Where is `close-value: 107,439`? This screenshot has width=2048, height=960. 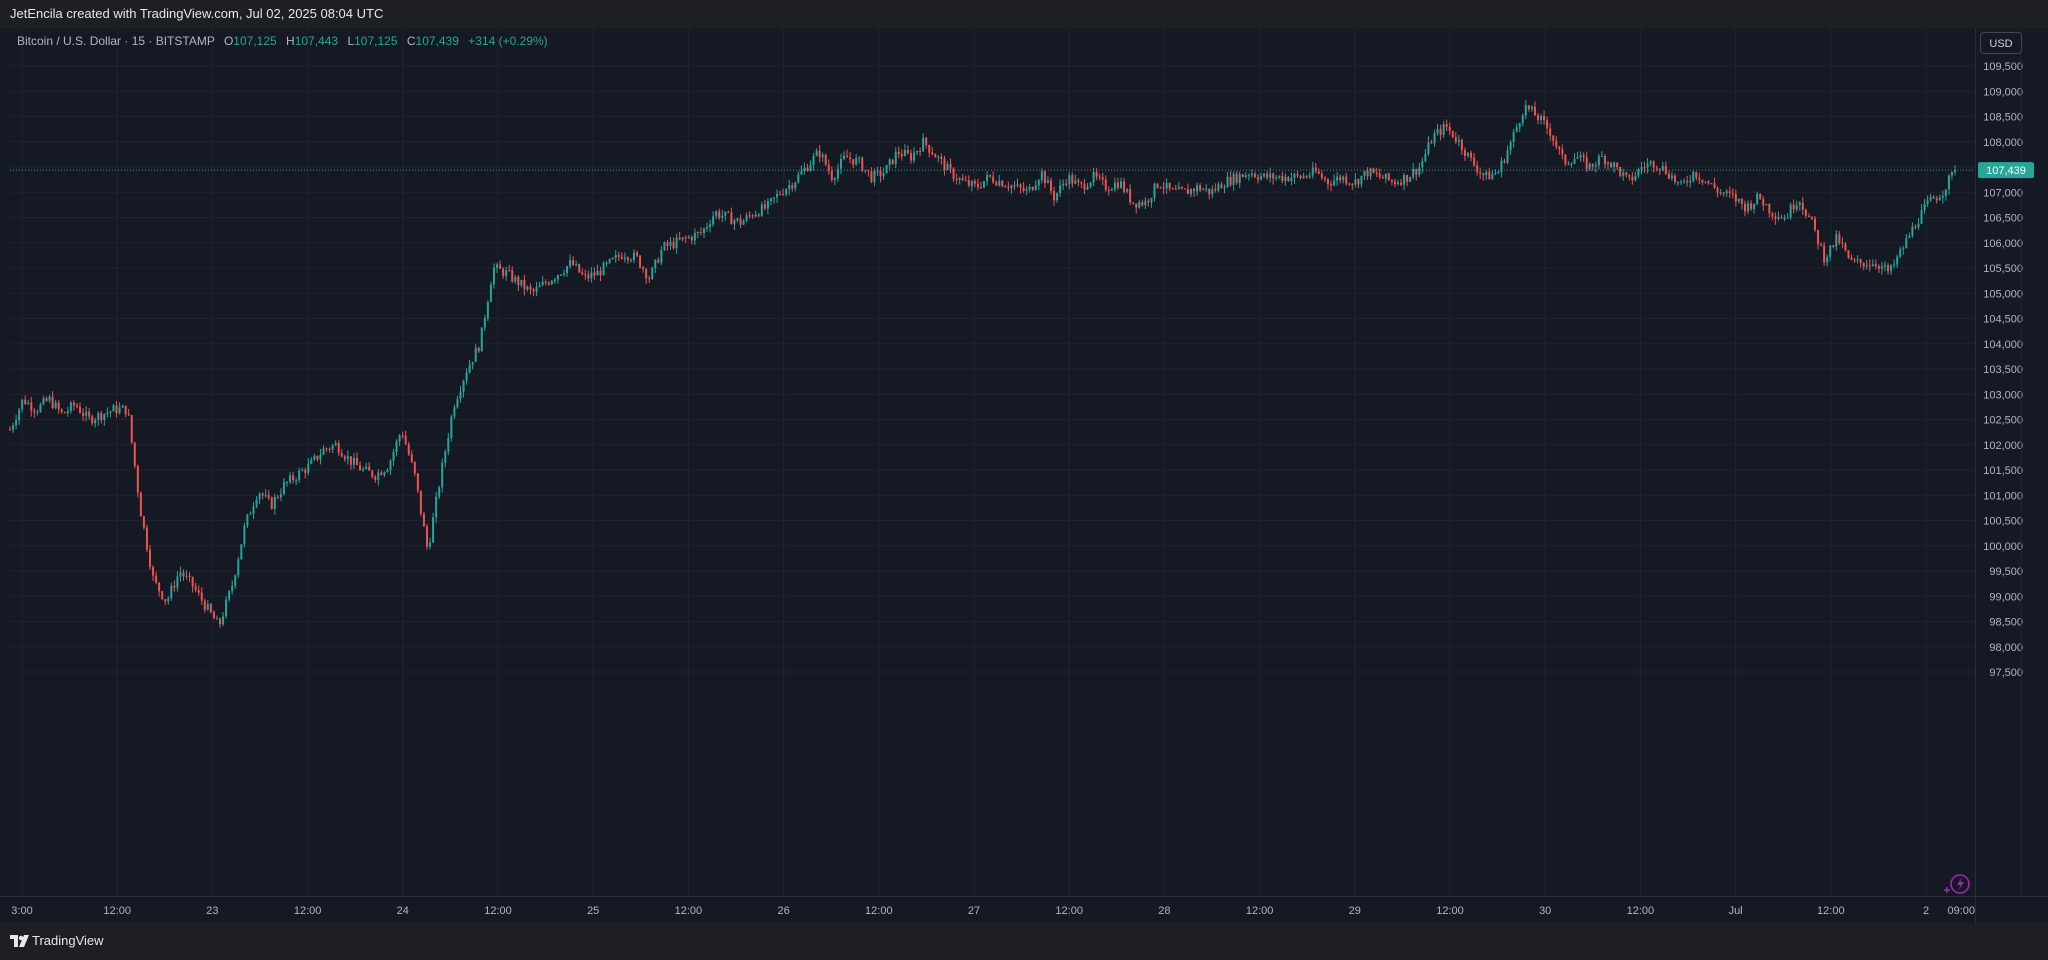
close-value: 107,439 is located at coordinates (437, 41).